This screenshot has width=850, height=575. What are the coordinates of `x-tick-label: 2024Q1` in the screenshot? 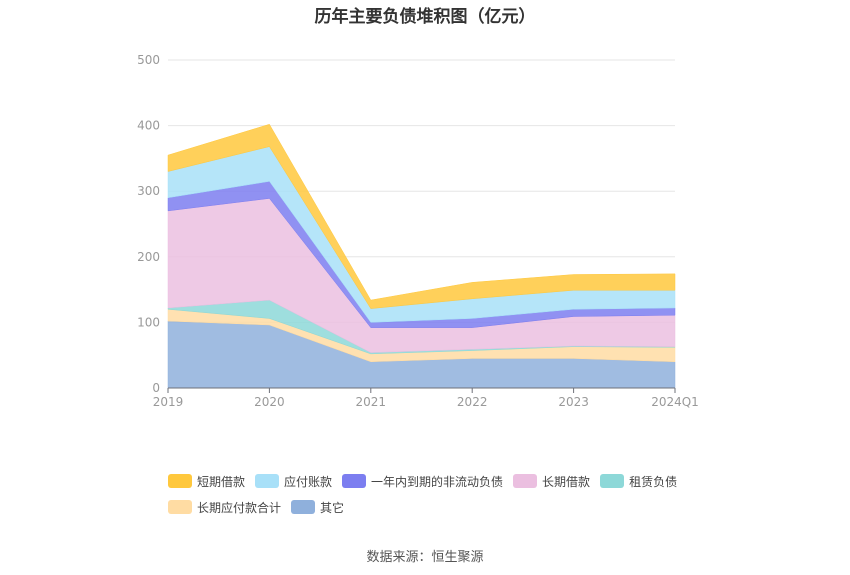 It's located at (675, 402).